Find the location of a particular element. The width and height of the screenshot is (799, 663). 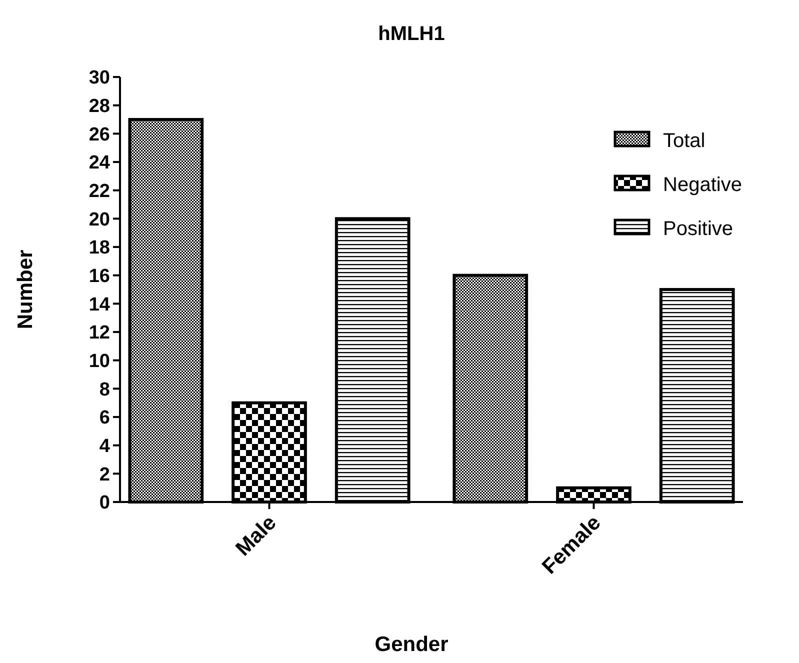

y-tick-label: 14 is located at coordinates (99, 305).